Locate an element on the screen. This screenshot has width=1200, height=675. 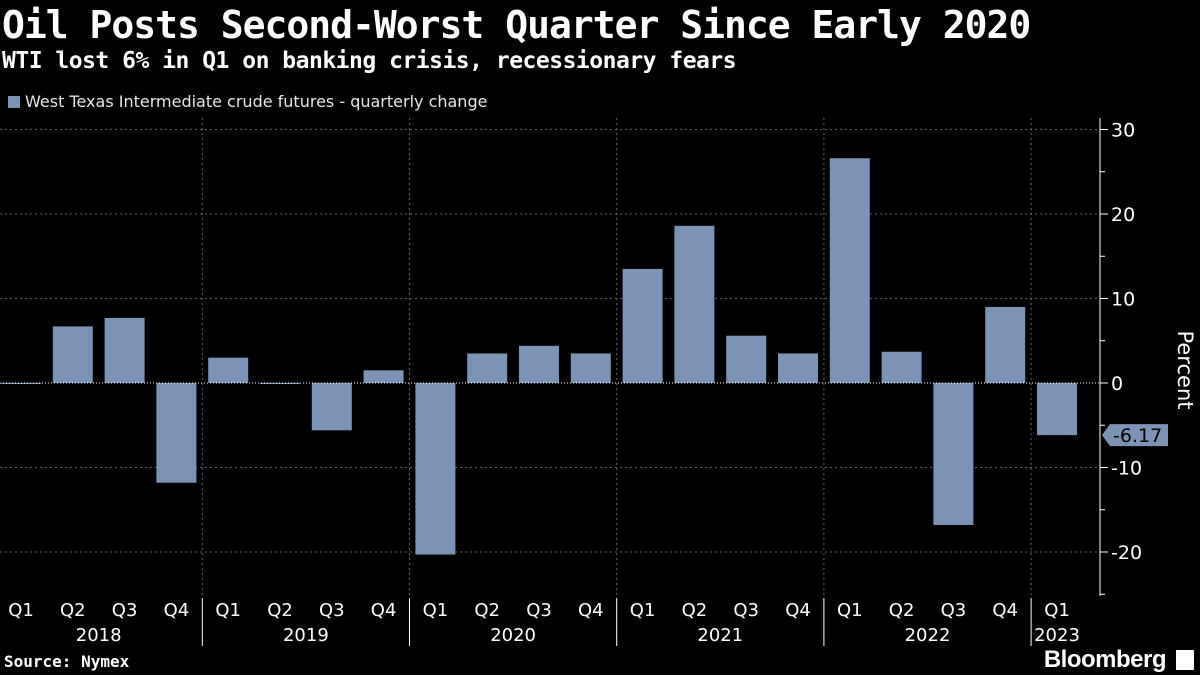
x-year-label: 2023 is located at coordinates (1057, 635).